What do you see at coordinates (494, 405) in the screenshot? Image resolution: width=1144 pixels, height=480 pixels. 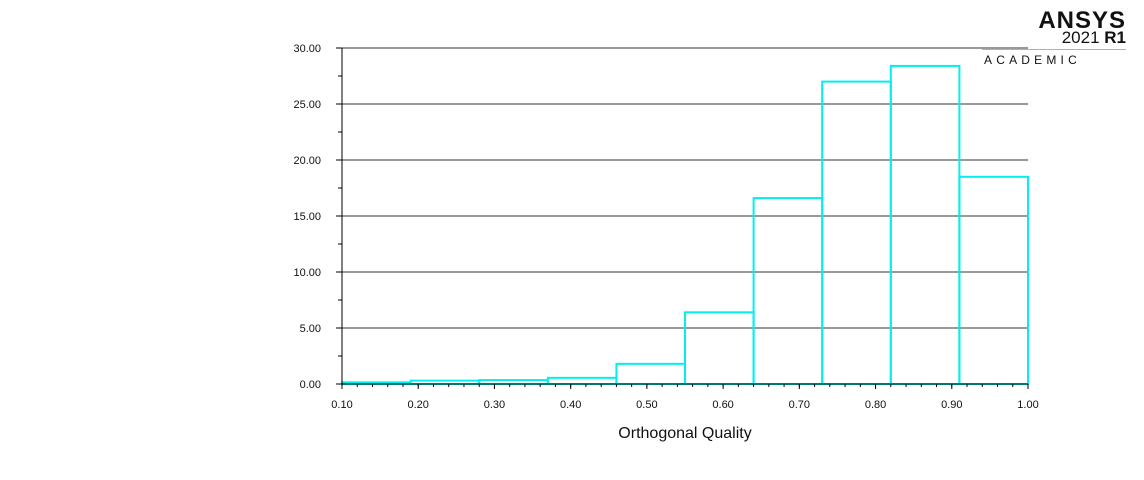 I see `x-tick-label: 0.30` at bounding box center [494, 405].